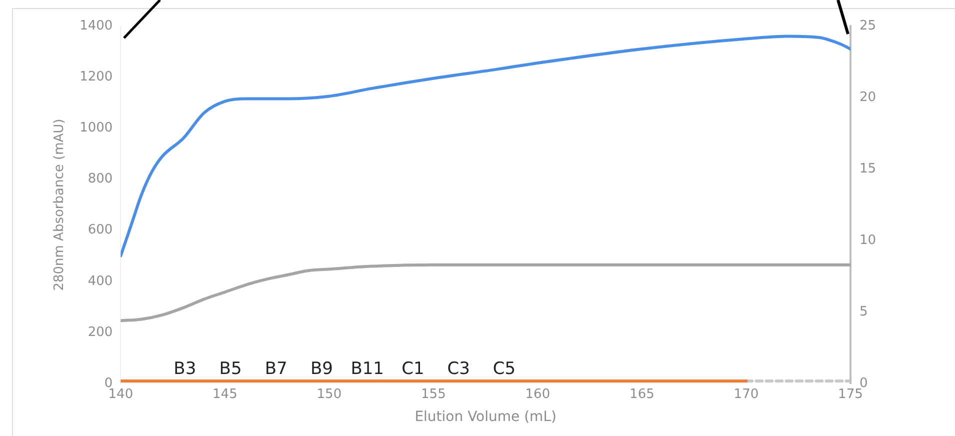 The width and height of the screenshot is (955, 436). What do you see at coordinates (96, 128) in the screenshot?
I see `y-tick-label: 1000` at bounding box center [96, 128].